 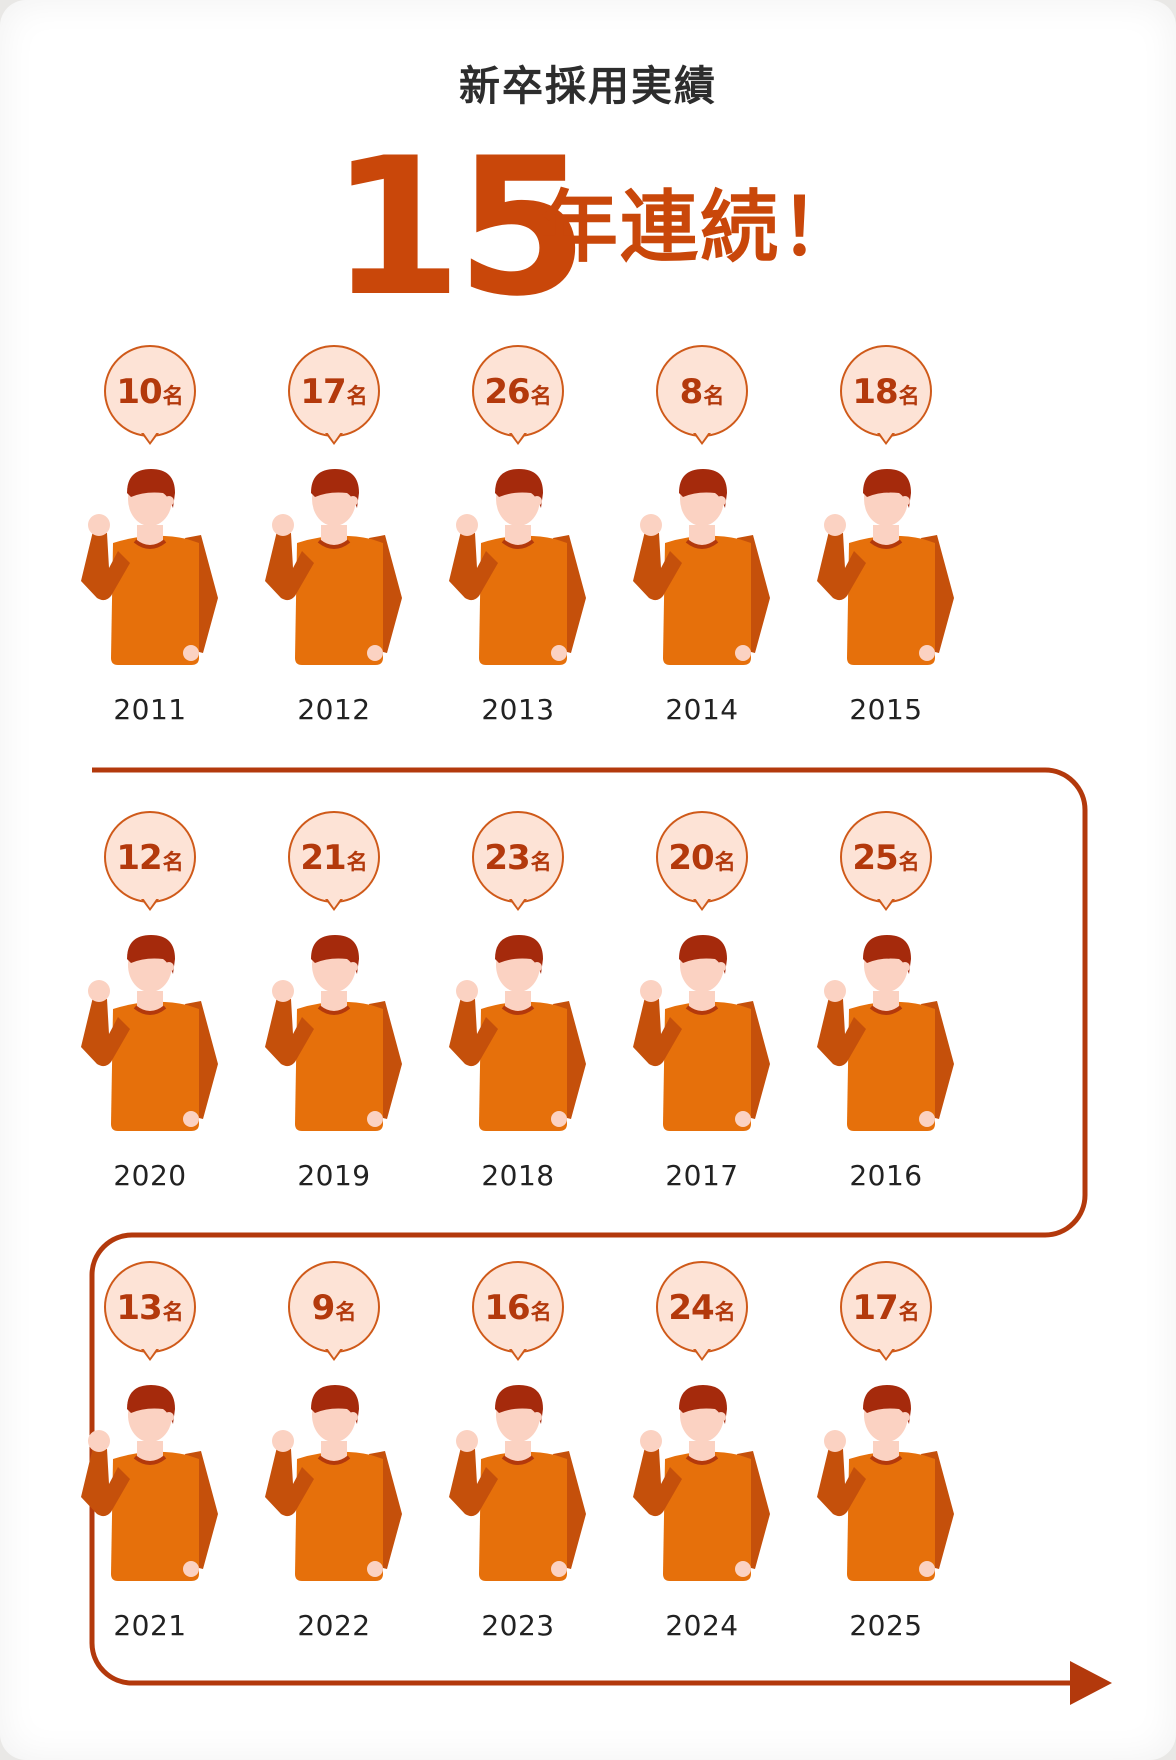 I want to click on hire-count: 20, so click(x=691, y=858).